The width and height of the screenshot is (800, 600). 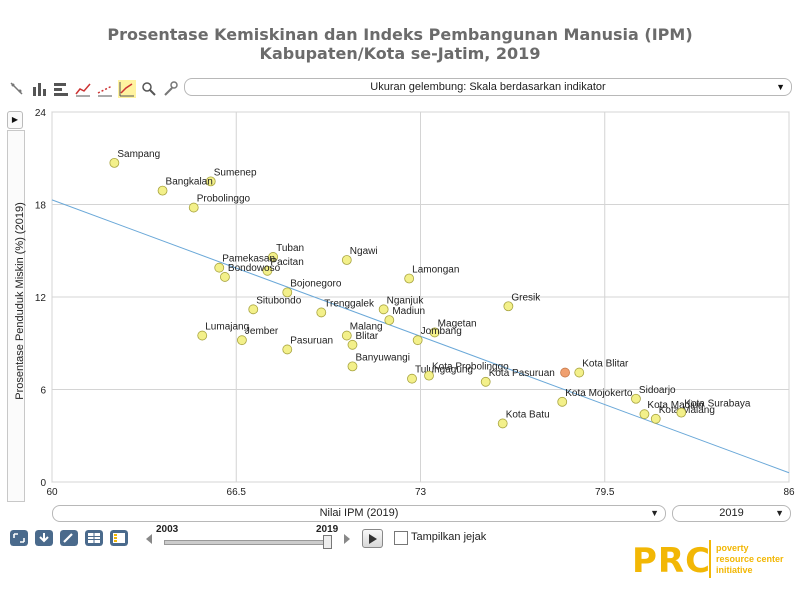 What do you see at coordinates (15, 120) in the screenshot?
I see `expand-sidebar-button: ▶` at bounding box center [15, 120].